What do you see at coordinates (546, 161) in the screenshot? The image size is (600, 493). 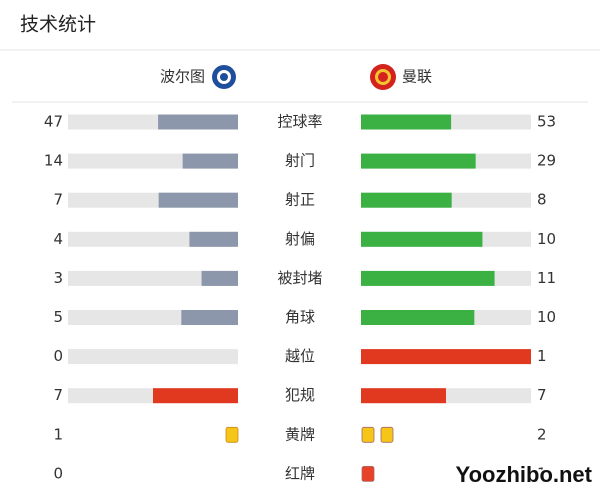 I see `away-value: 29` at bounding box center [546, 161].